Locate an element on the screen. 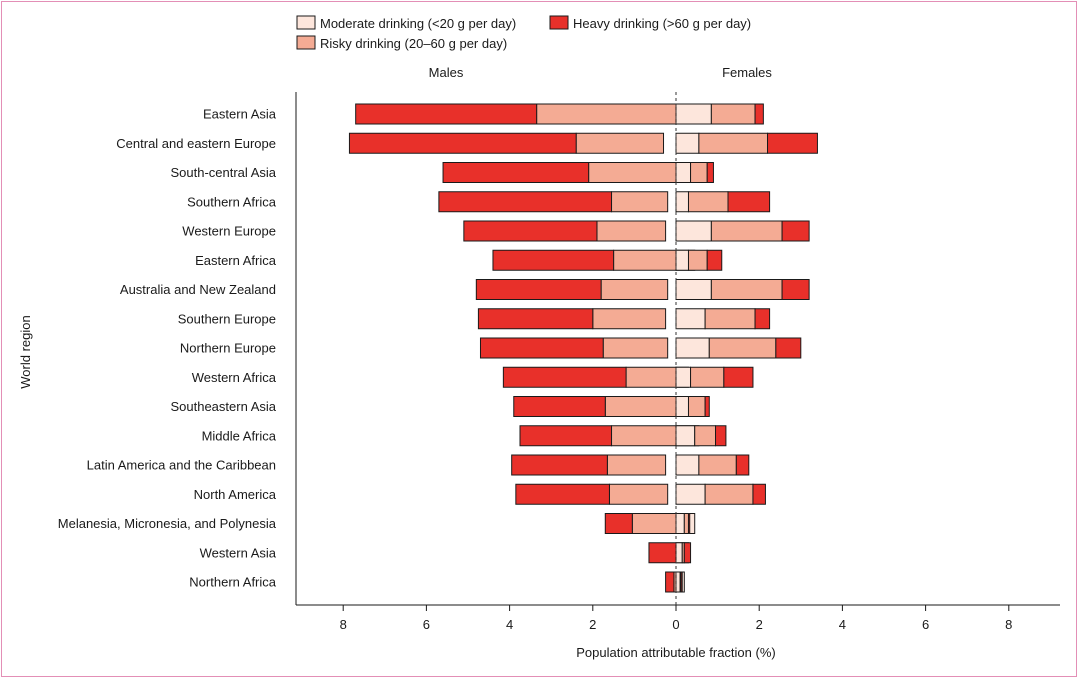  category-label: Eastern Africa is located at coordinates (236, 260).